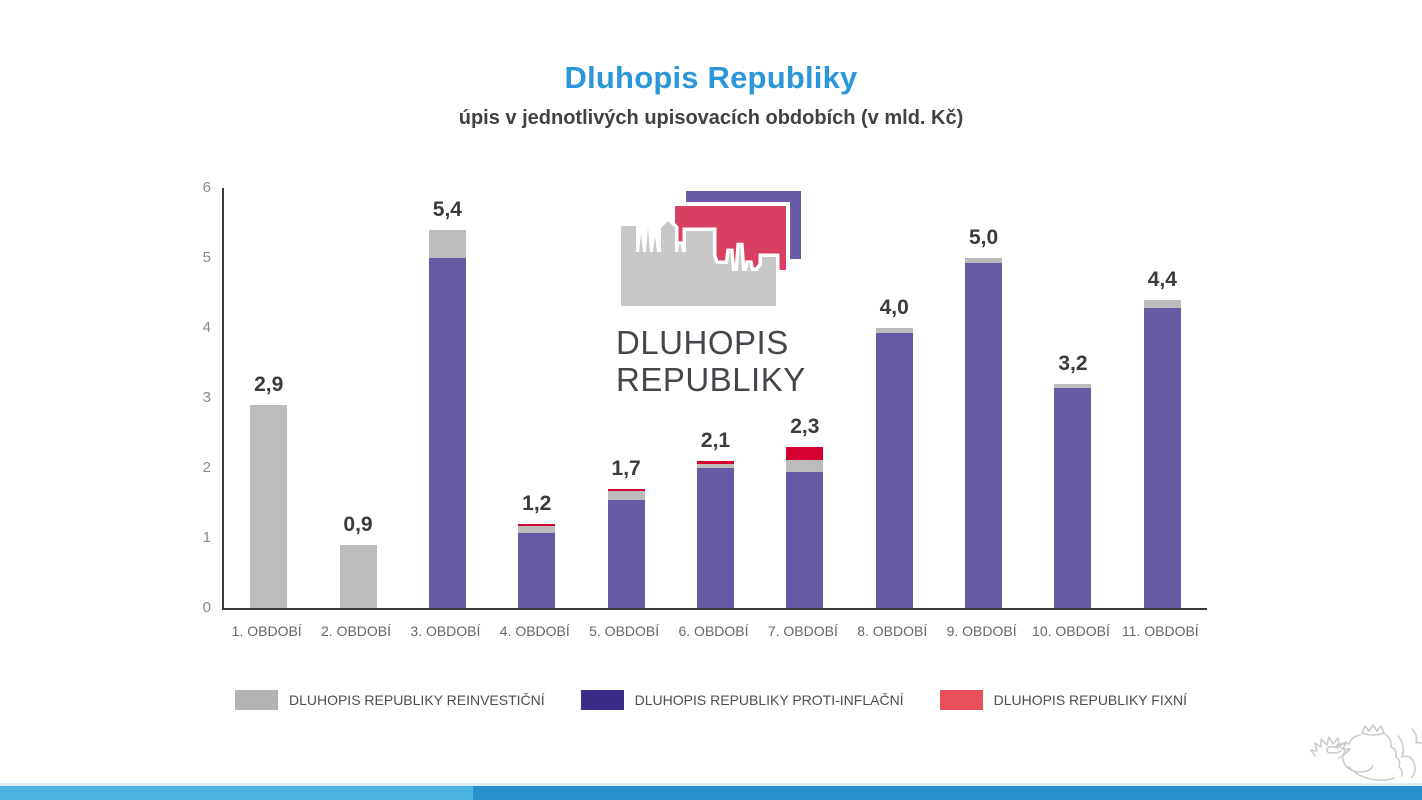 The height and width of the screenshot is (800, 1422). What do you see at coordinates (1160, 631) in the screenshot?
I see `x-axis-label: 11. OBDOBÍ` at bounding box center [1160, 631].